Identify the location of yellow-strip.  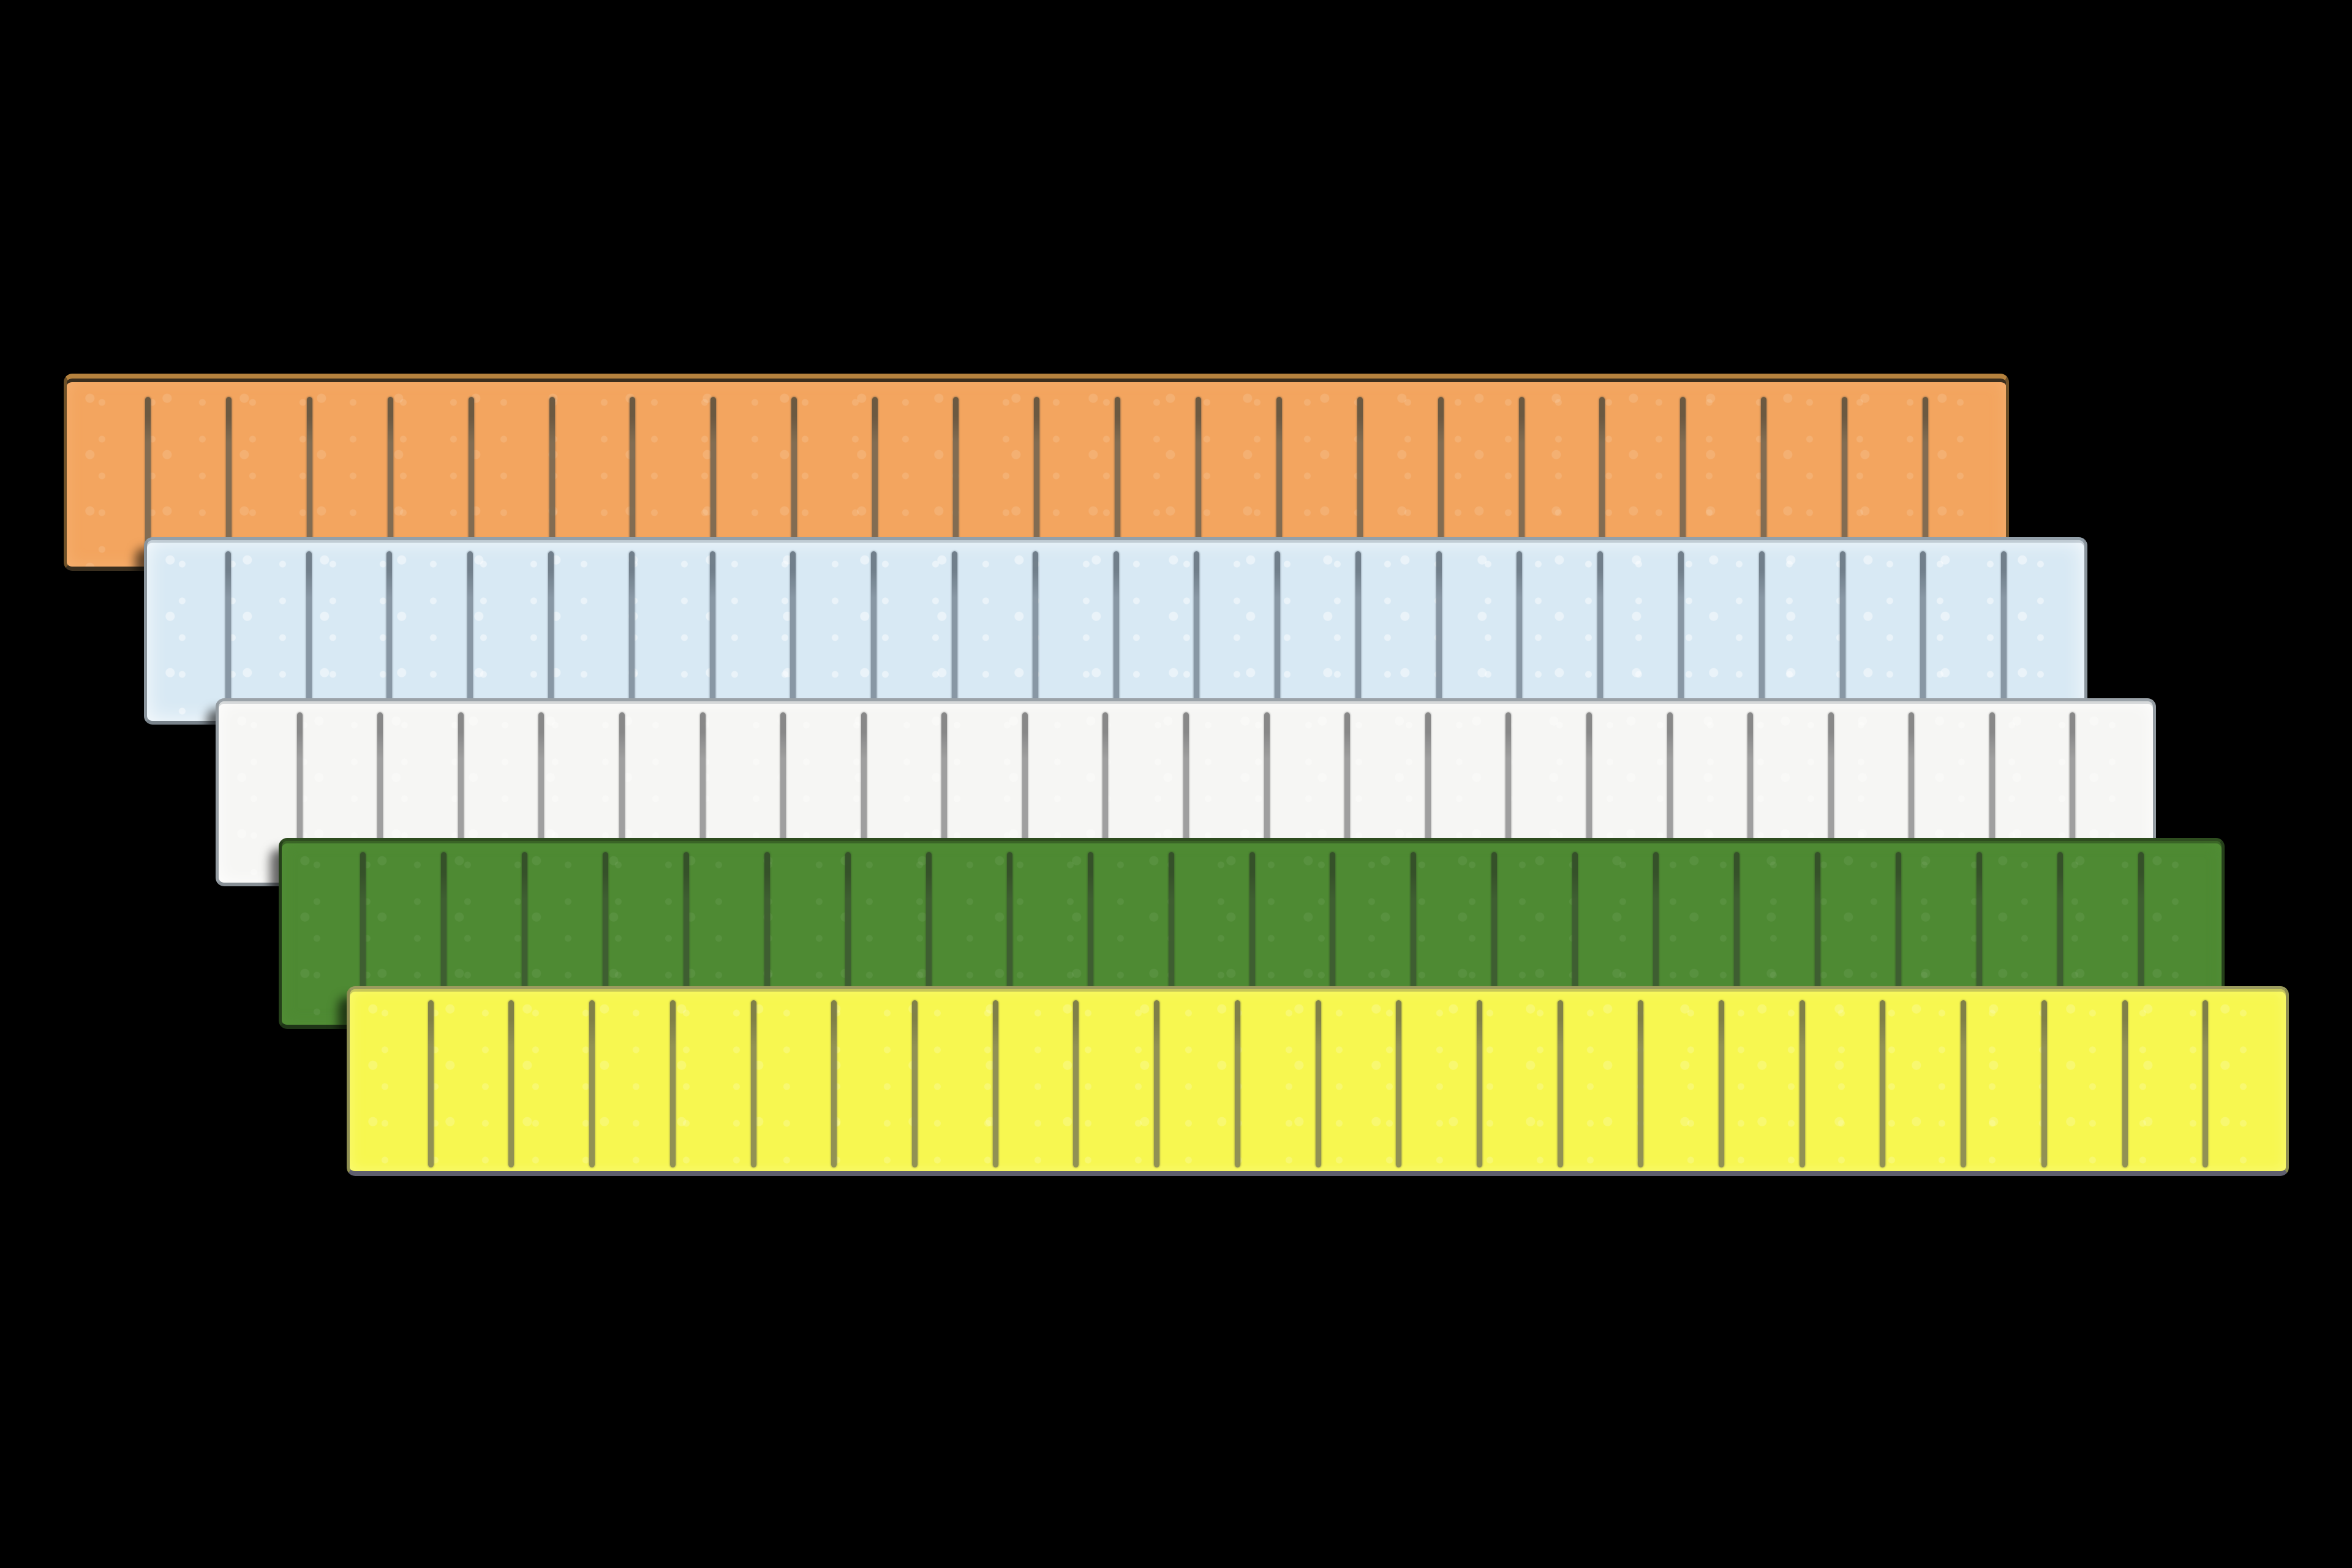
(1318, 1081).